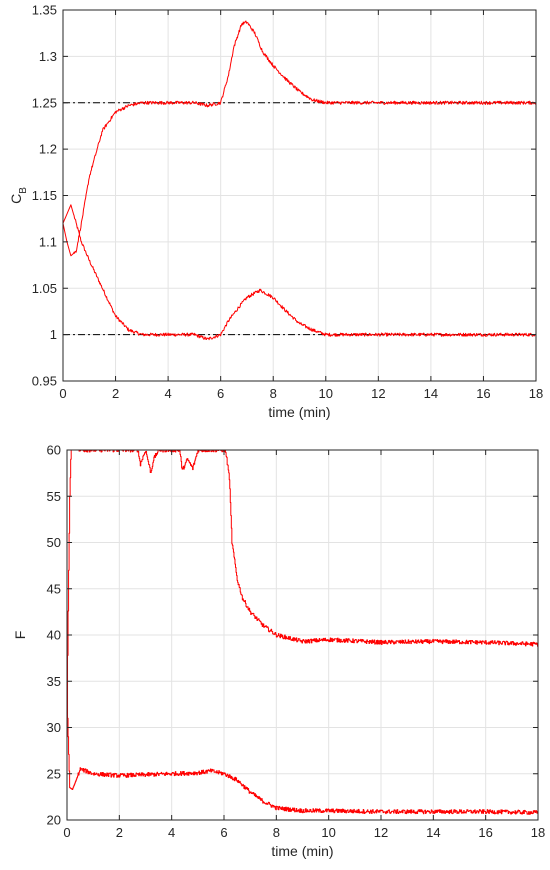 This screenshot has width=550, height=870. What do you see at coordinates (44, 102) in the screenshot?
I see `y-tick-label: 1.25` at bounding box center [44, 102].